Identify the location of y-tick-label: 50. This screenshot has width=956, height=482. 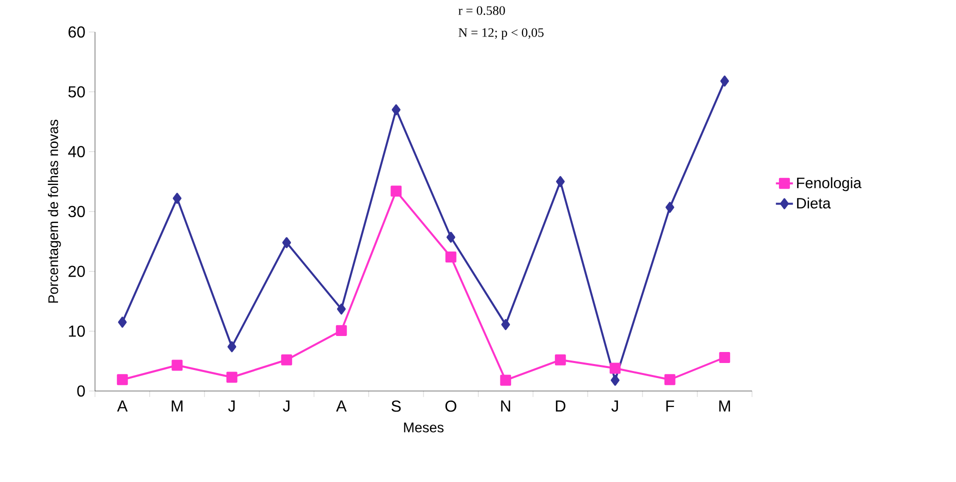
(76, 92).